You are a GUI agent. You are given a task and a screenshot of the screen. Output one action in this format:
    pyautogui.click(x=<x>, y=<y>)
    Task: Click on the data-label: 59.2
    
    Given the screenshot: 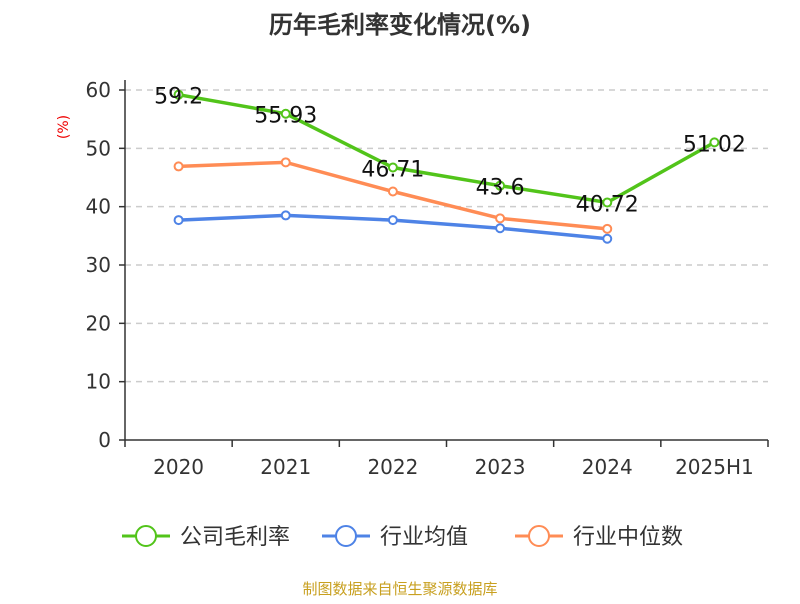 What is the action you would take?
    pyautogui.click(x=178, y=97)
    